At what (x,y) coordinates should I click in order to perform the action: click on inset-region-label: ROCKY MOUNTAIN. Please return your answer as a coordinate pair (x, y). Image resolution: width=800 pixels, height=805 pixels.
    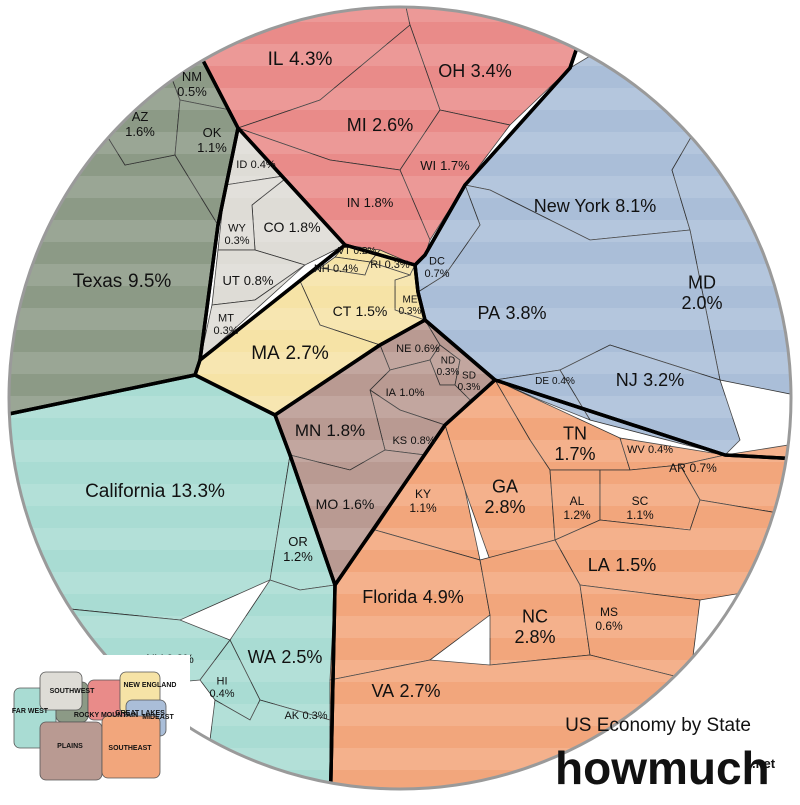
    Looking at the image, I should click on (106, 715).